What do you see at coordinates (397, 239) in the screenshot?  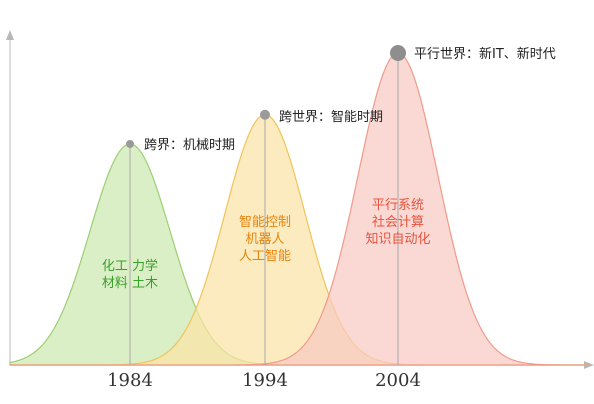 I see `content-line: 知识自动化` at bounding box center [397, 239].